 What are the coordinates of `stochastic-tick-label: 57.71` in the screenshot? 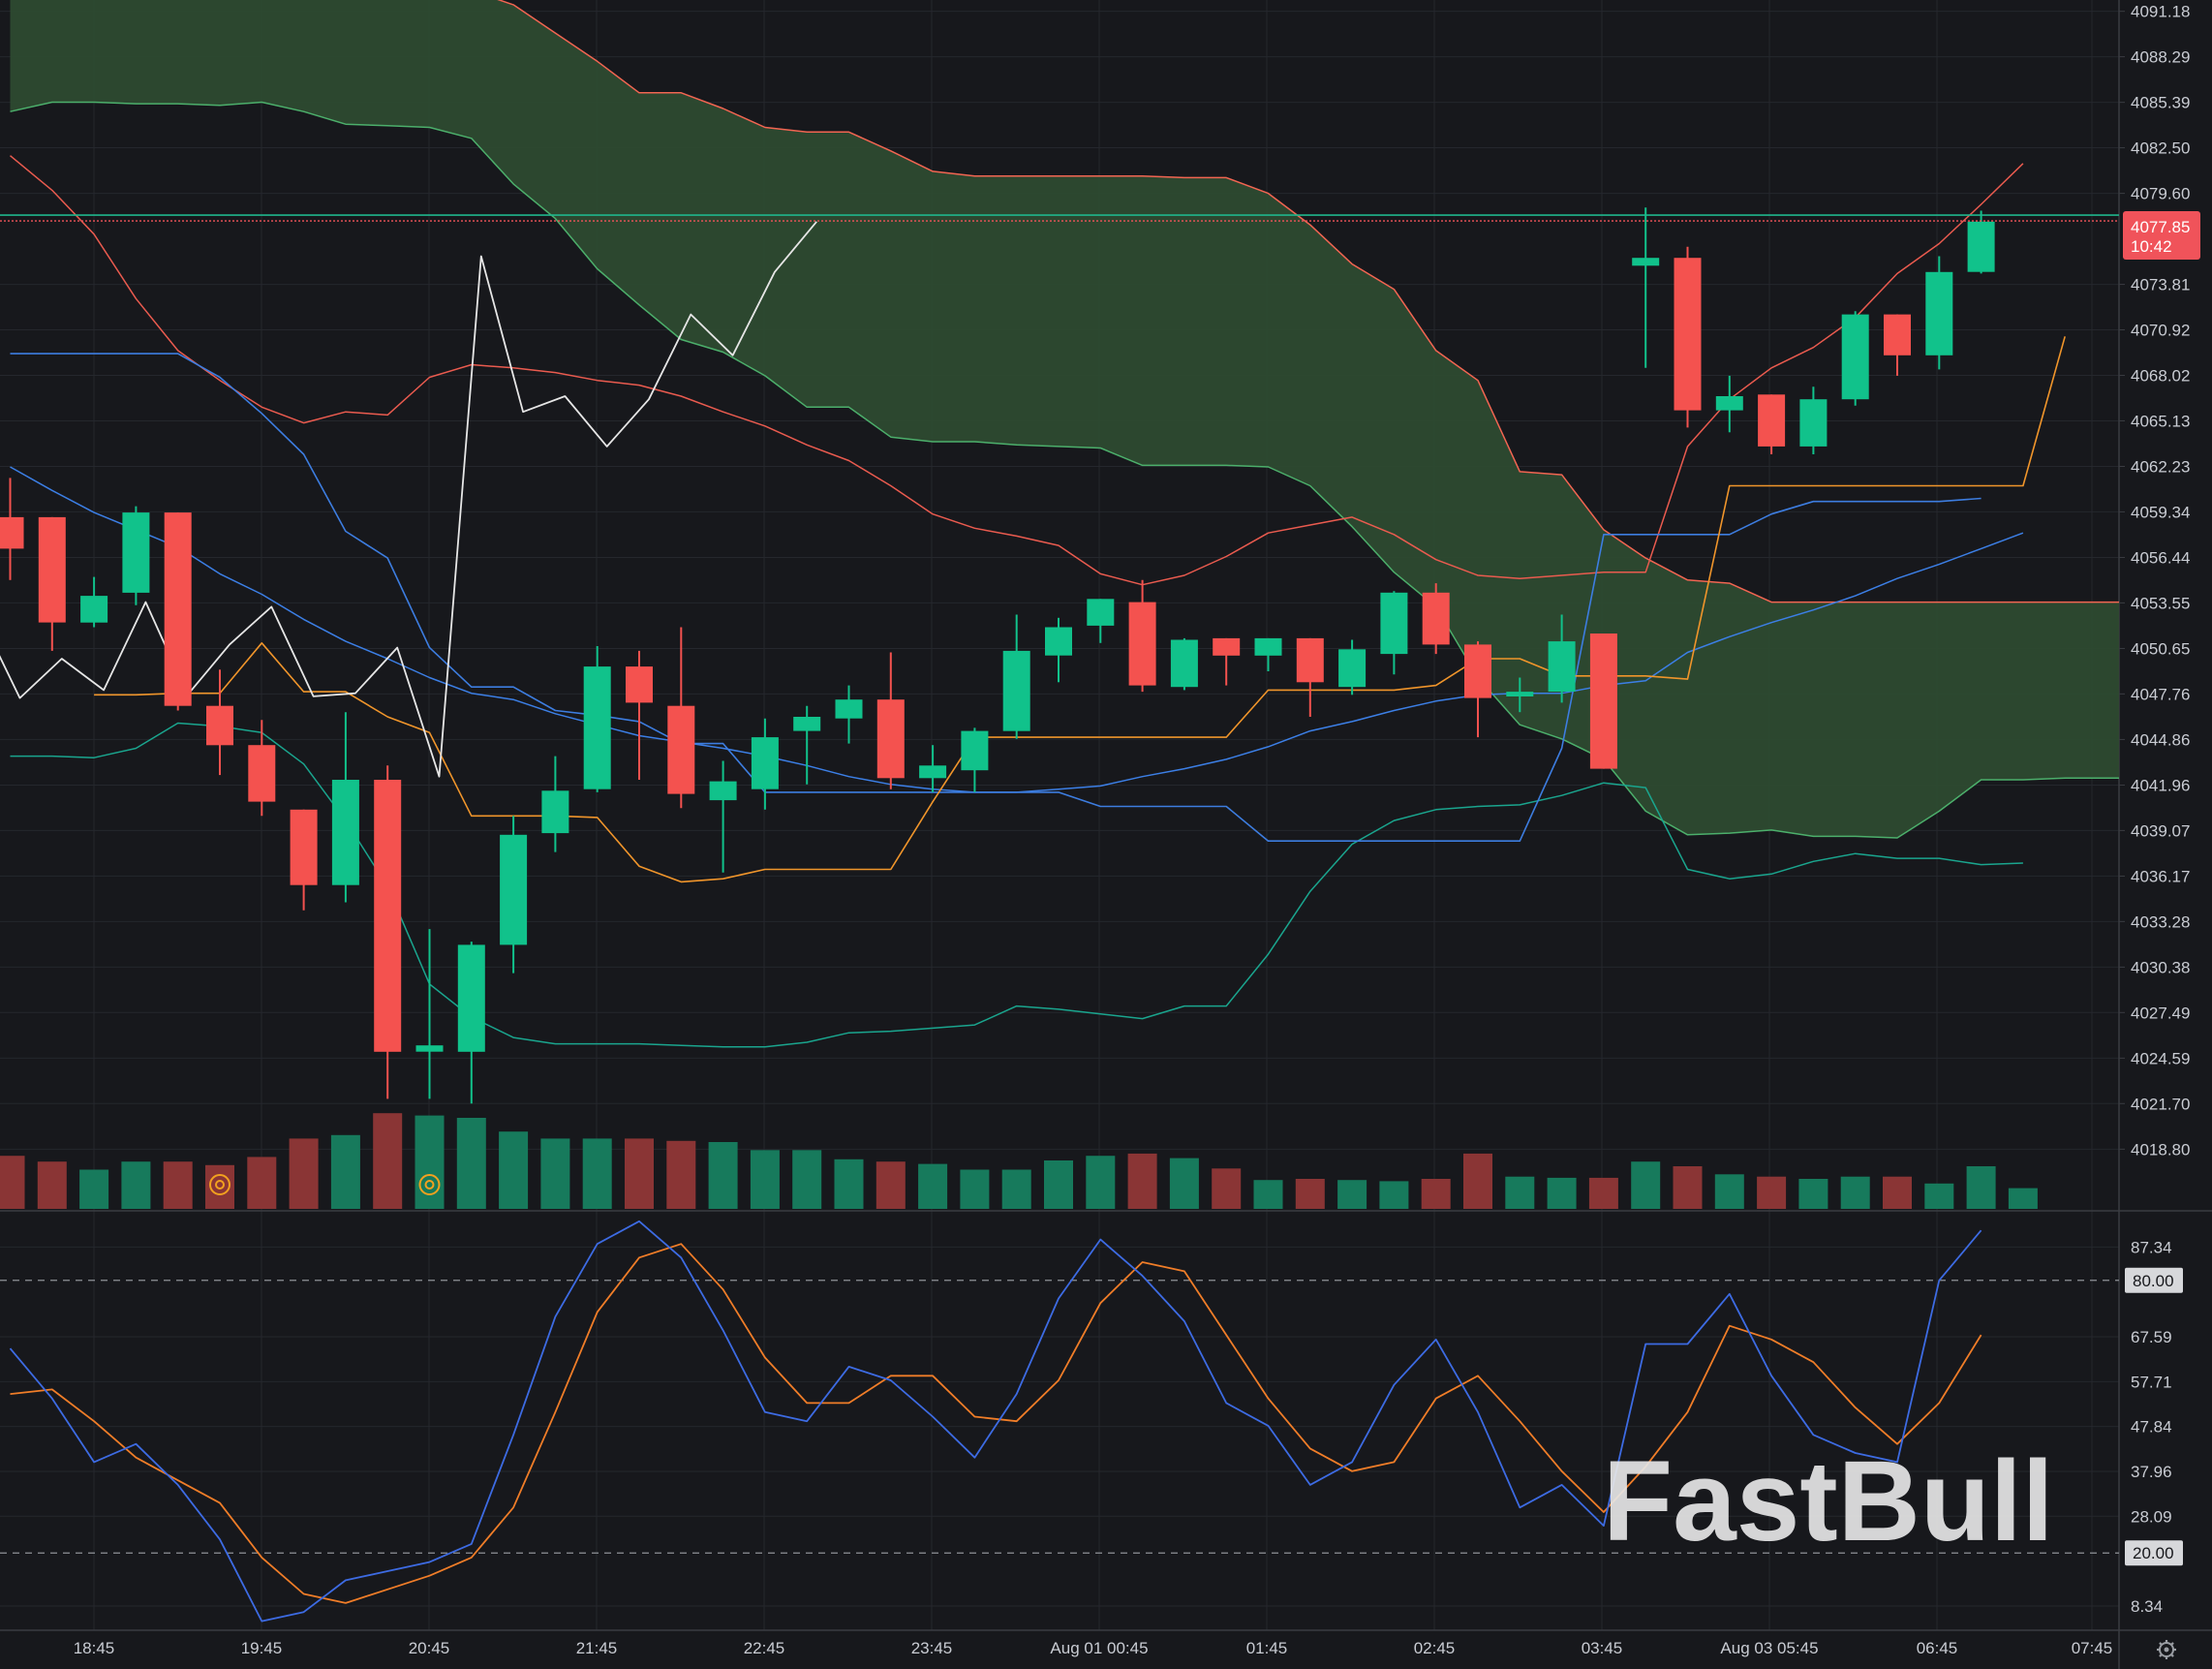 It's located at (2151, 1382).